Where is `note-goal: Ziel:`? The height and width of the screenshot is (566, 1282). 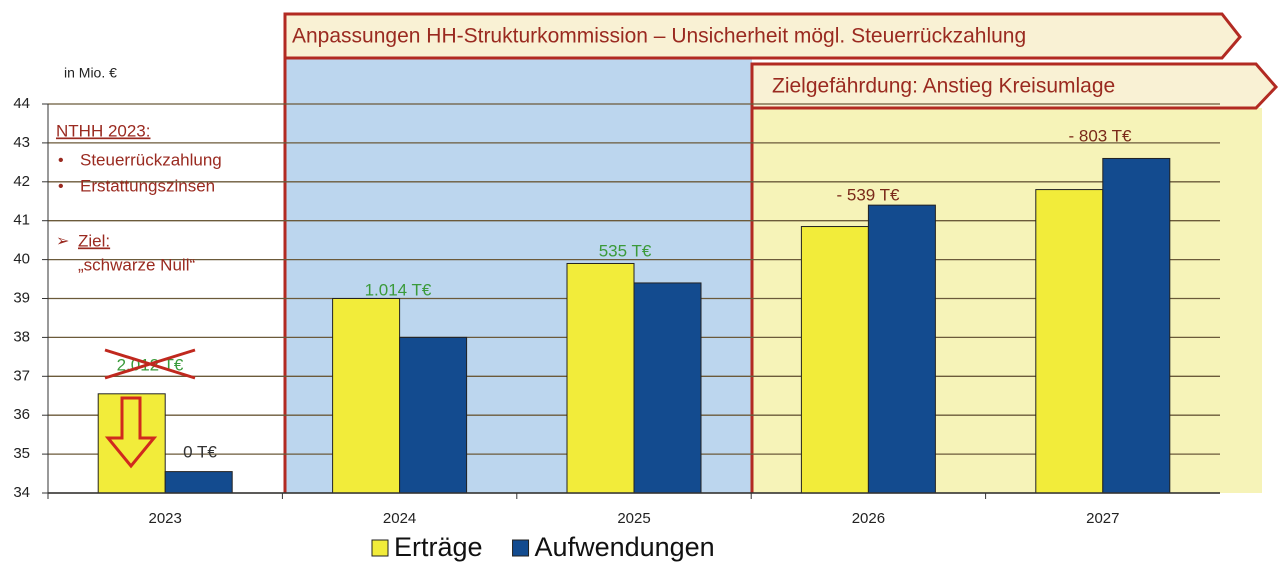
note-goal: Ziel: is located at coordinates (94, 240).